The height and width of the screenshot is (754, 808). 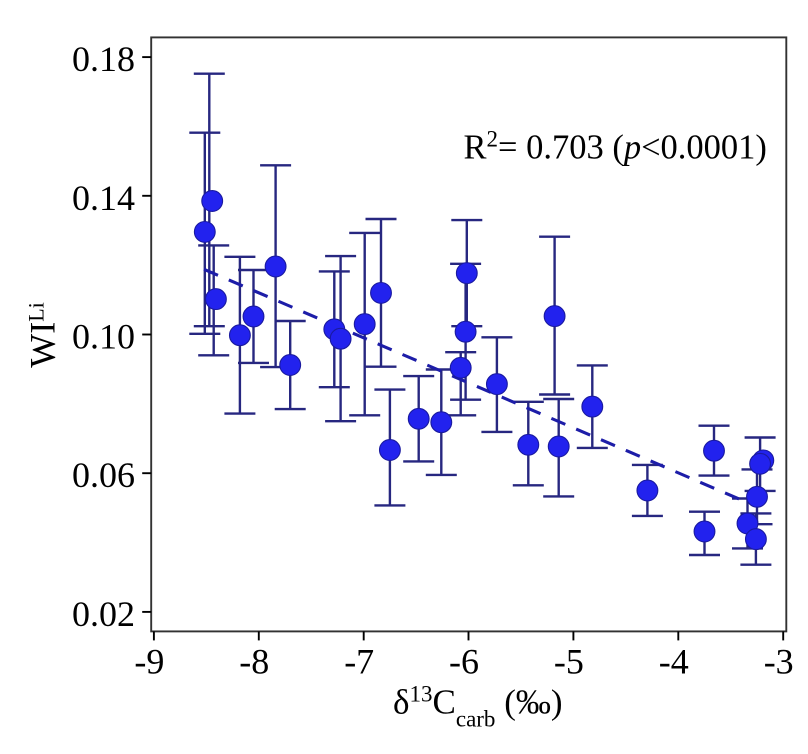 I want to click on svg-text: 0.06, so click(x=103, y=475).